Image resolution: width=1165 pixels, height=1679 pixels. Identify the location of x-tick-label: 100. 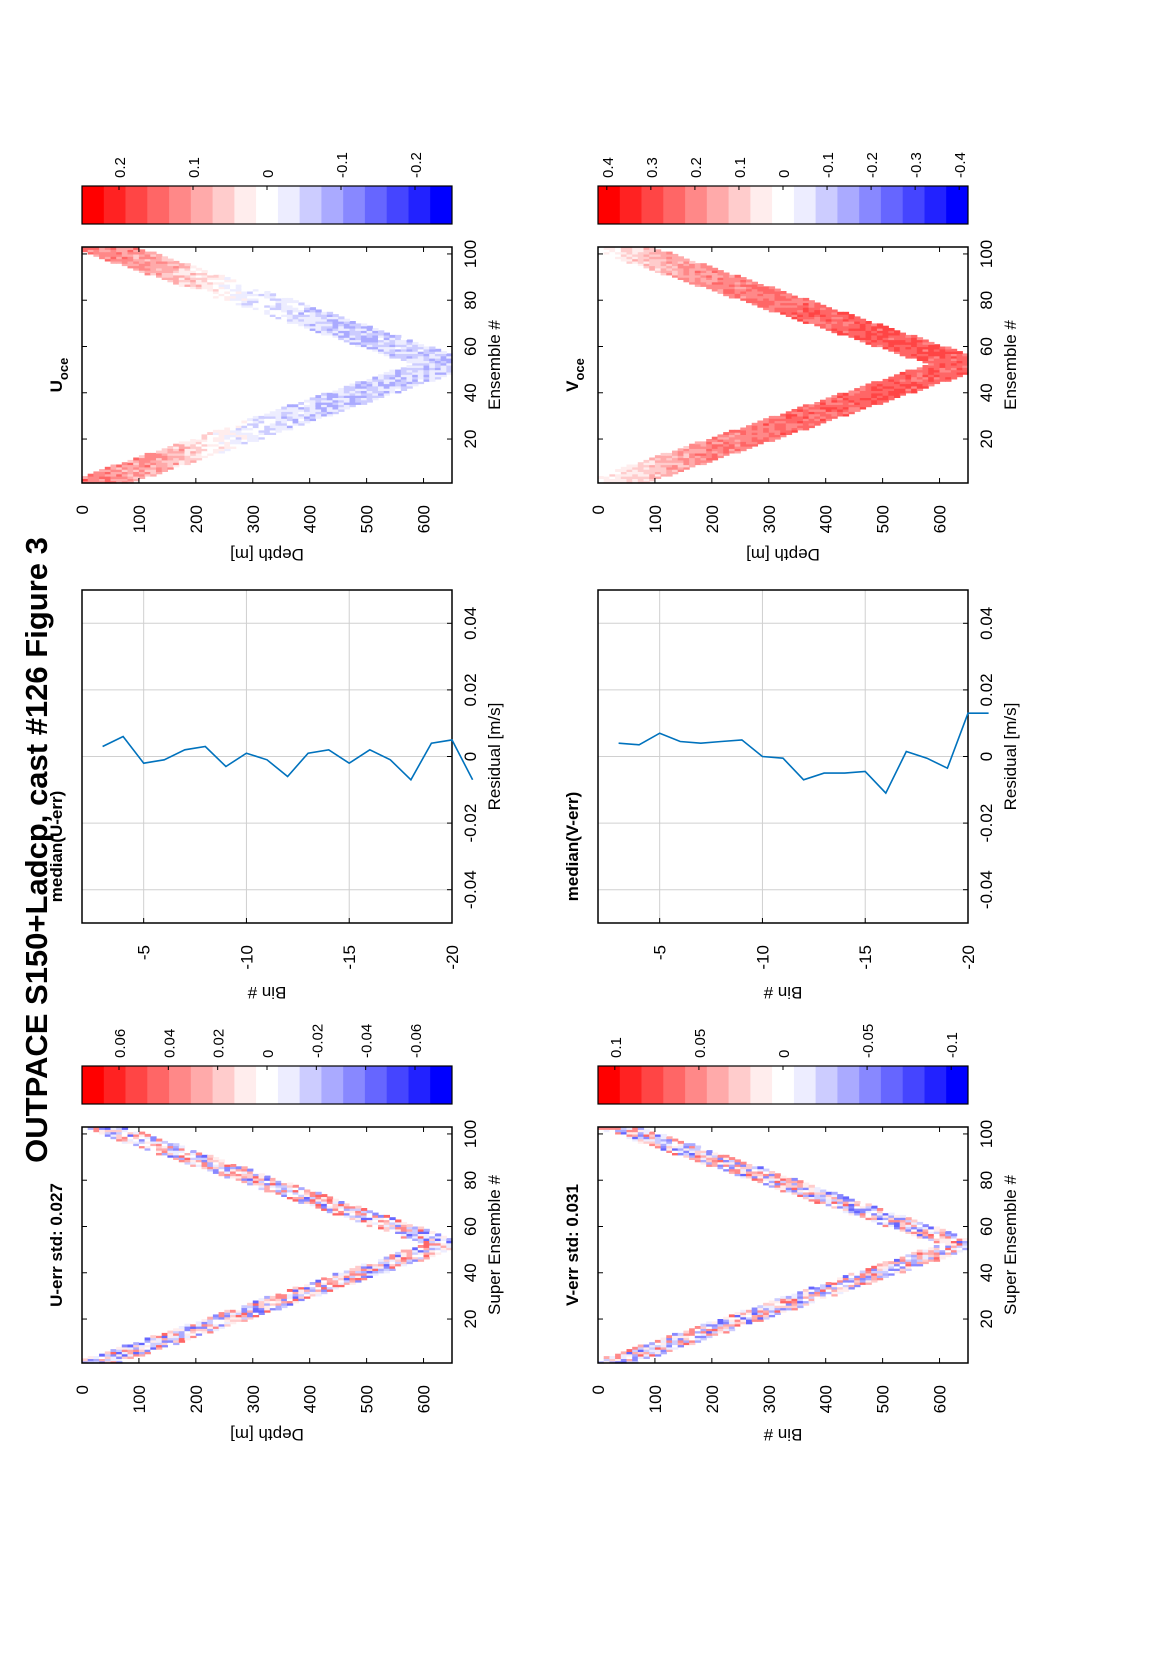
(470, 254).